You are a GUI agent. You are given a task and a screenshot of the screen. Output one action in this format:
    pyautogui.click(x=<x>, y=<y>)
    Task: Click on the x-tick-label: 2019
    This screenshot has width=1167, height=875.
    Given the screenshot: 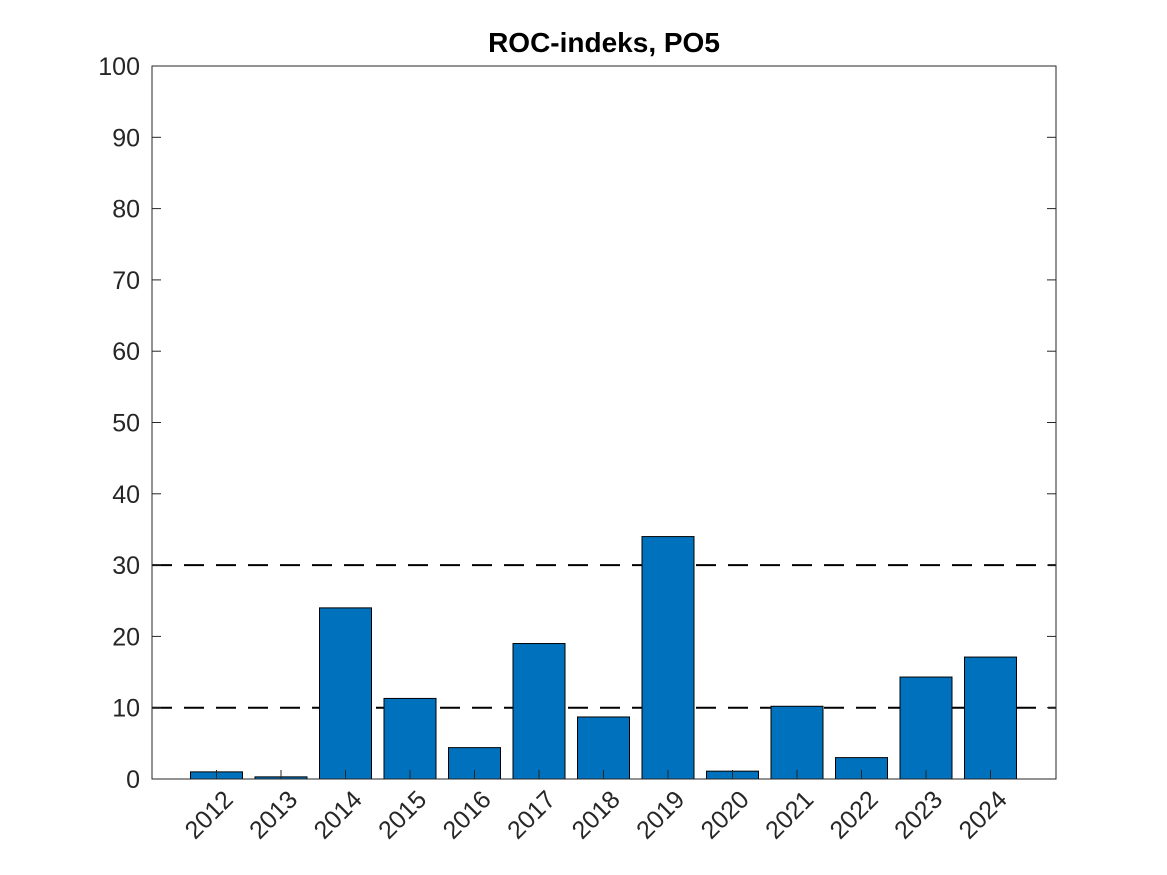 What is the action you would take?
    pyautogui.click(x=660, y=814)
    